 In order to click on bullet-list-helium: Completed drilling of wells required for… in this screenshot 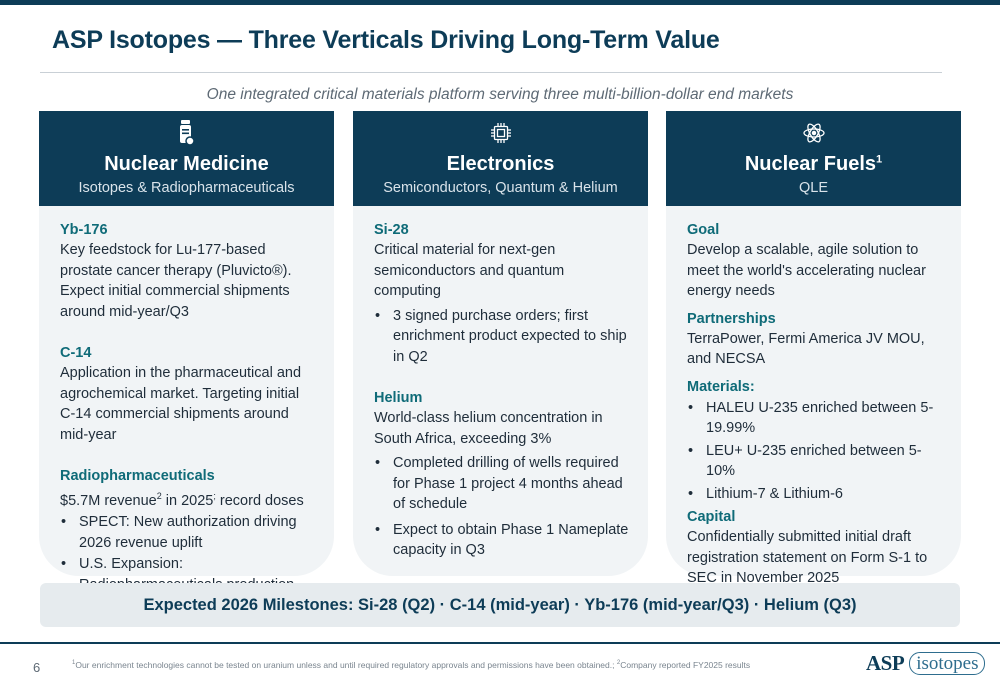, I will do `click(503, 507)`.